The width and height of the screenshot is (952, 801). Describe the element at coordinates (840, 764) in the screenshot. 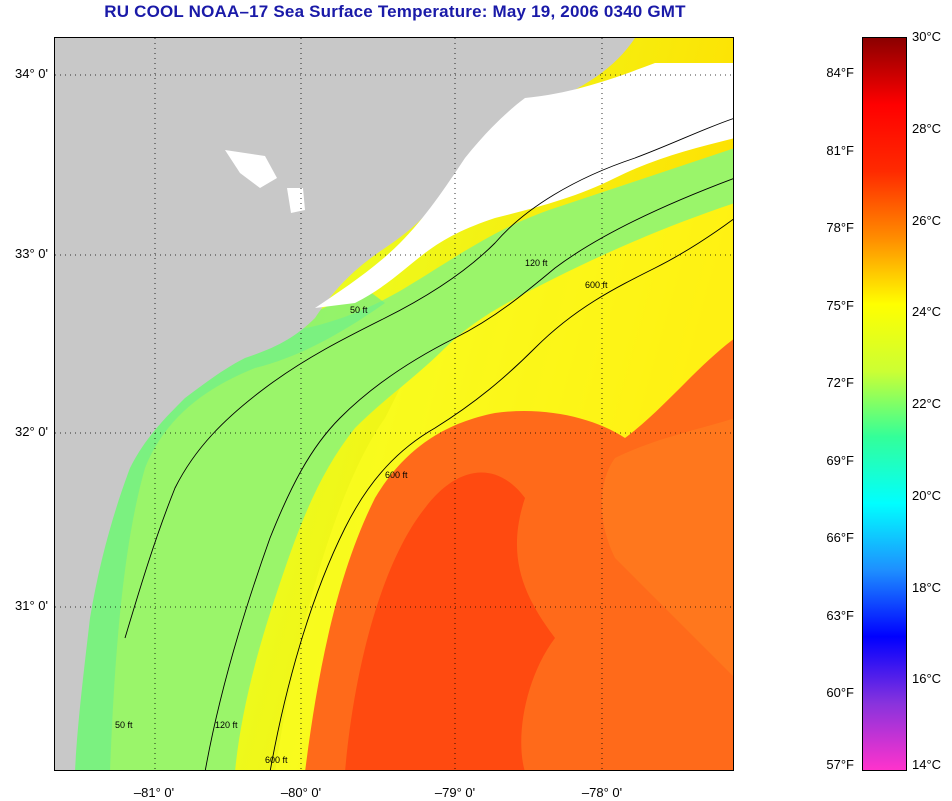

I see `colorbar-fahrenheit-label: 57°F` at that location.